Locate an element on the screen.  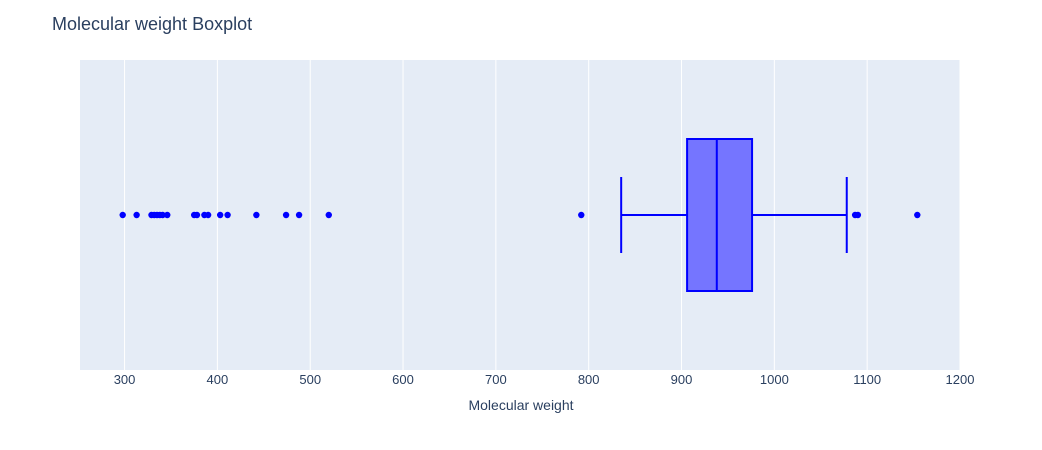
x-tick-label-1100: 1100 is located at coordinates (867, 379).